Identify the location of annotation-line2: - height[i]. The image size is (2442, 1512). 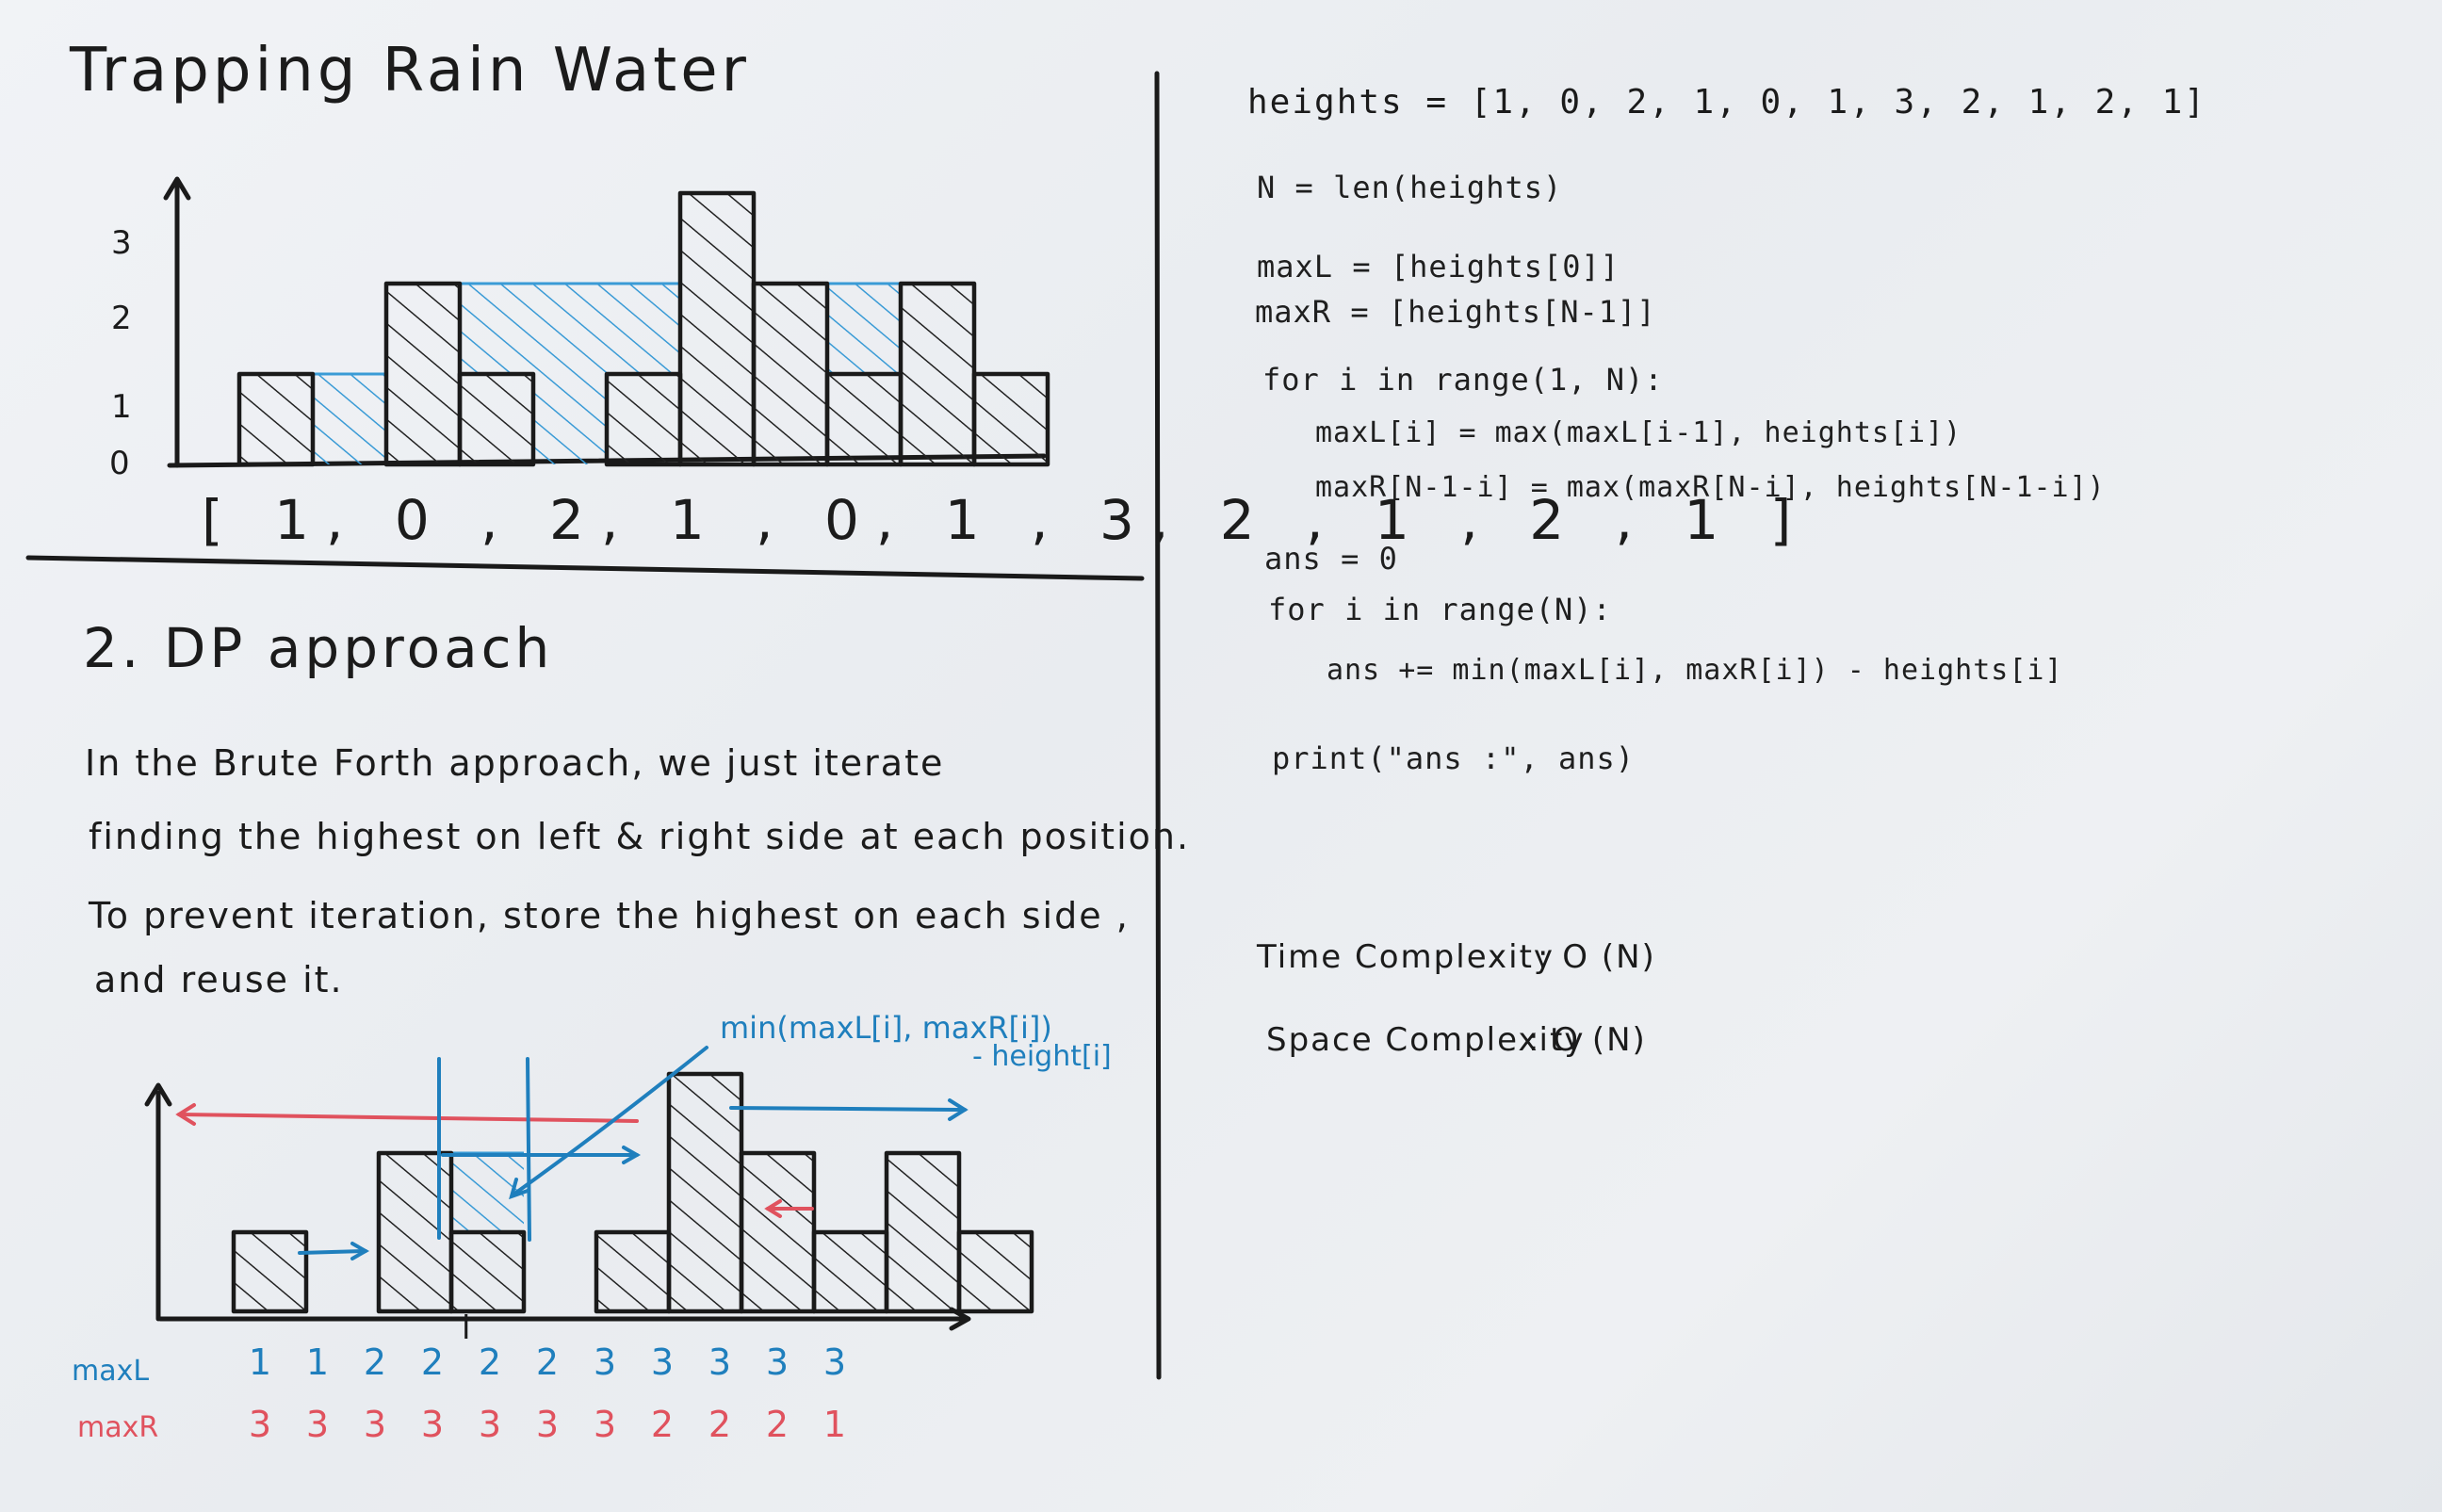
(1042, 1056).